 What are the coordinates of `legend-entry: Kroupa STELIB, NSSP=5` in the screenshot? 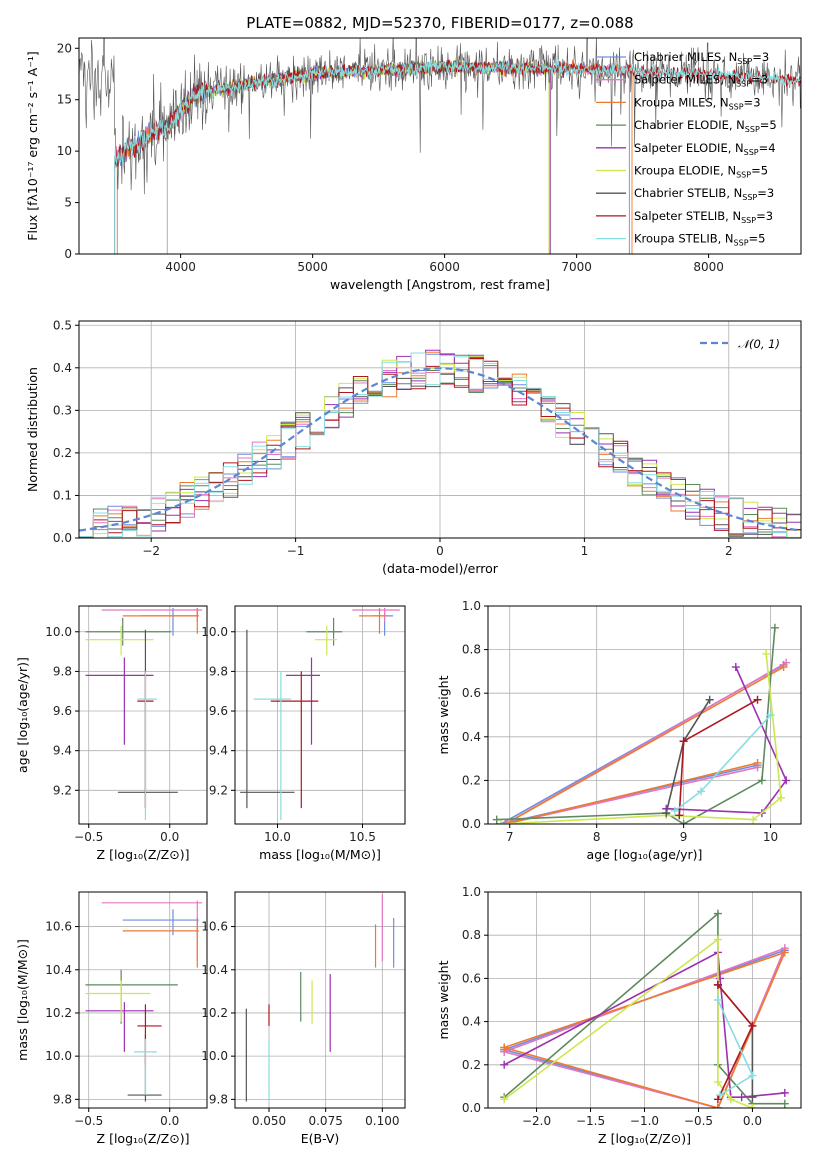 It's located at (700, 240).